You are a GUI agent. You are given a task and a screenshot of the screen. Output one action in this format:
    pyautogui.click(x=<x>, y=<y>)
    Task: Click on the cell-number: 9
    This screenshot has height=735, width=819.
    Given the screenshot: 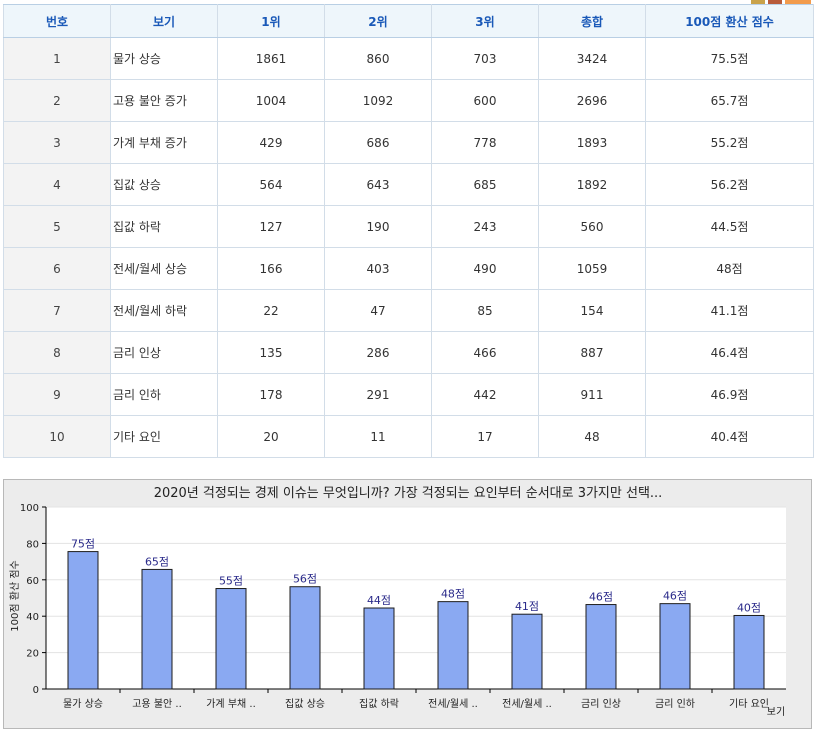 What is the action you would take?
    pyautogui.click(x=57, y=394)
    